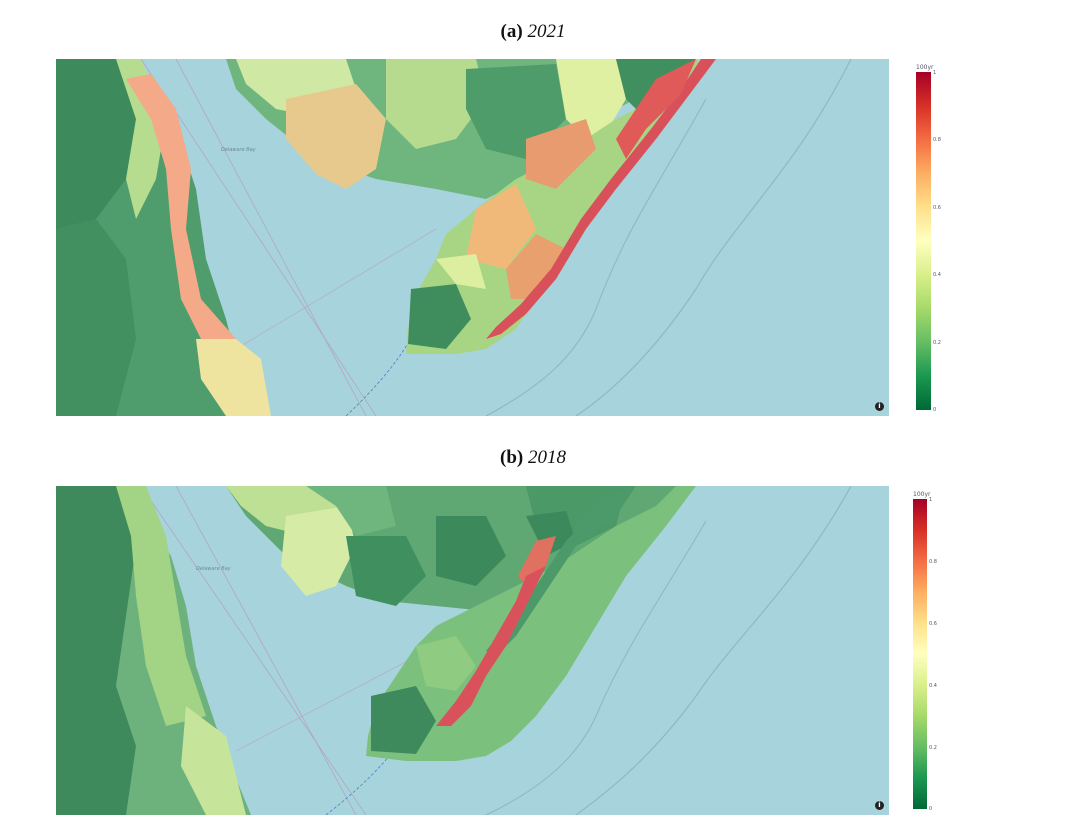  Describe the element at coordinates (512, 457) in the screenshot. I see `panel-b-letter: (b)` at that location.